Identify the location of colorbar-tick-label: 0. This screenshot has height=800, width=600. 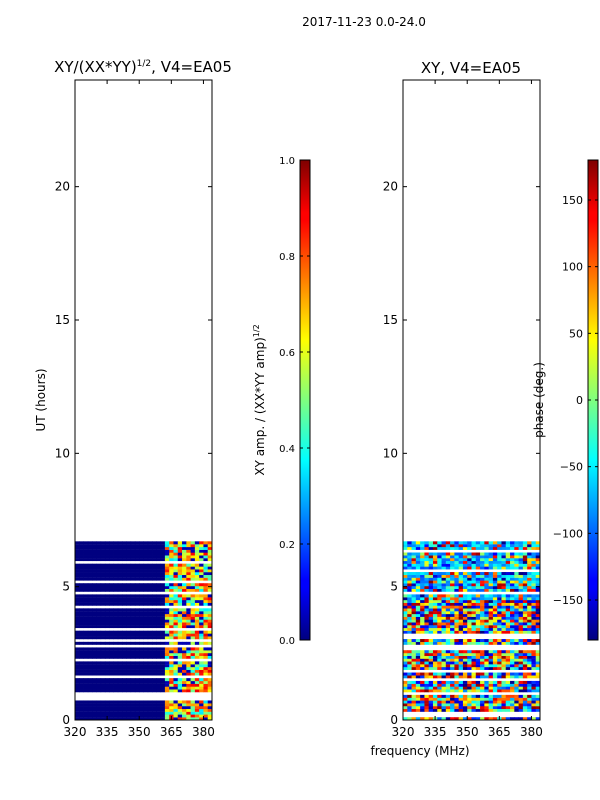
(579, 400).